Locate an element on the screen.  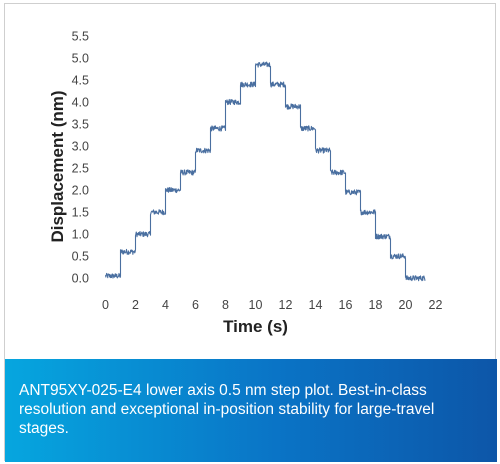
y-tick-label: 0.0 is located at coordinates (80, 279).